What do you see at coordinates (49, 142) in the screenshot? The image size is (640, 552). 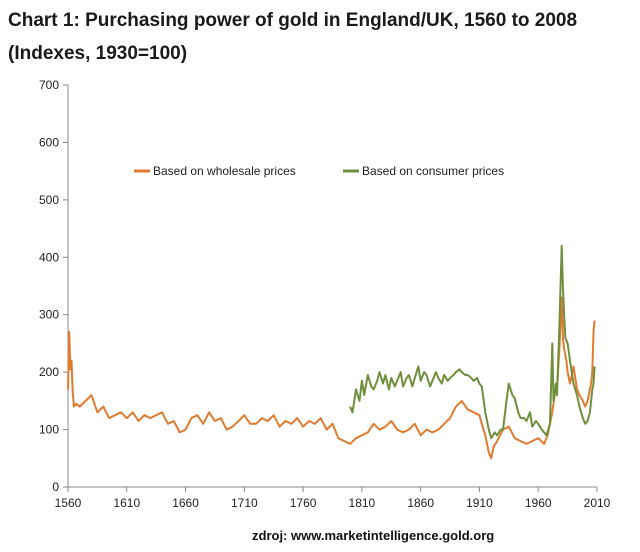 I see `y-tick-label: 600` at bounding box center [49, 142].